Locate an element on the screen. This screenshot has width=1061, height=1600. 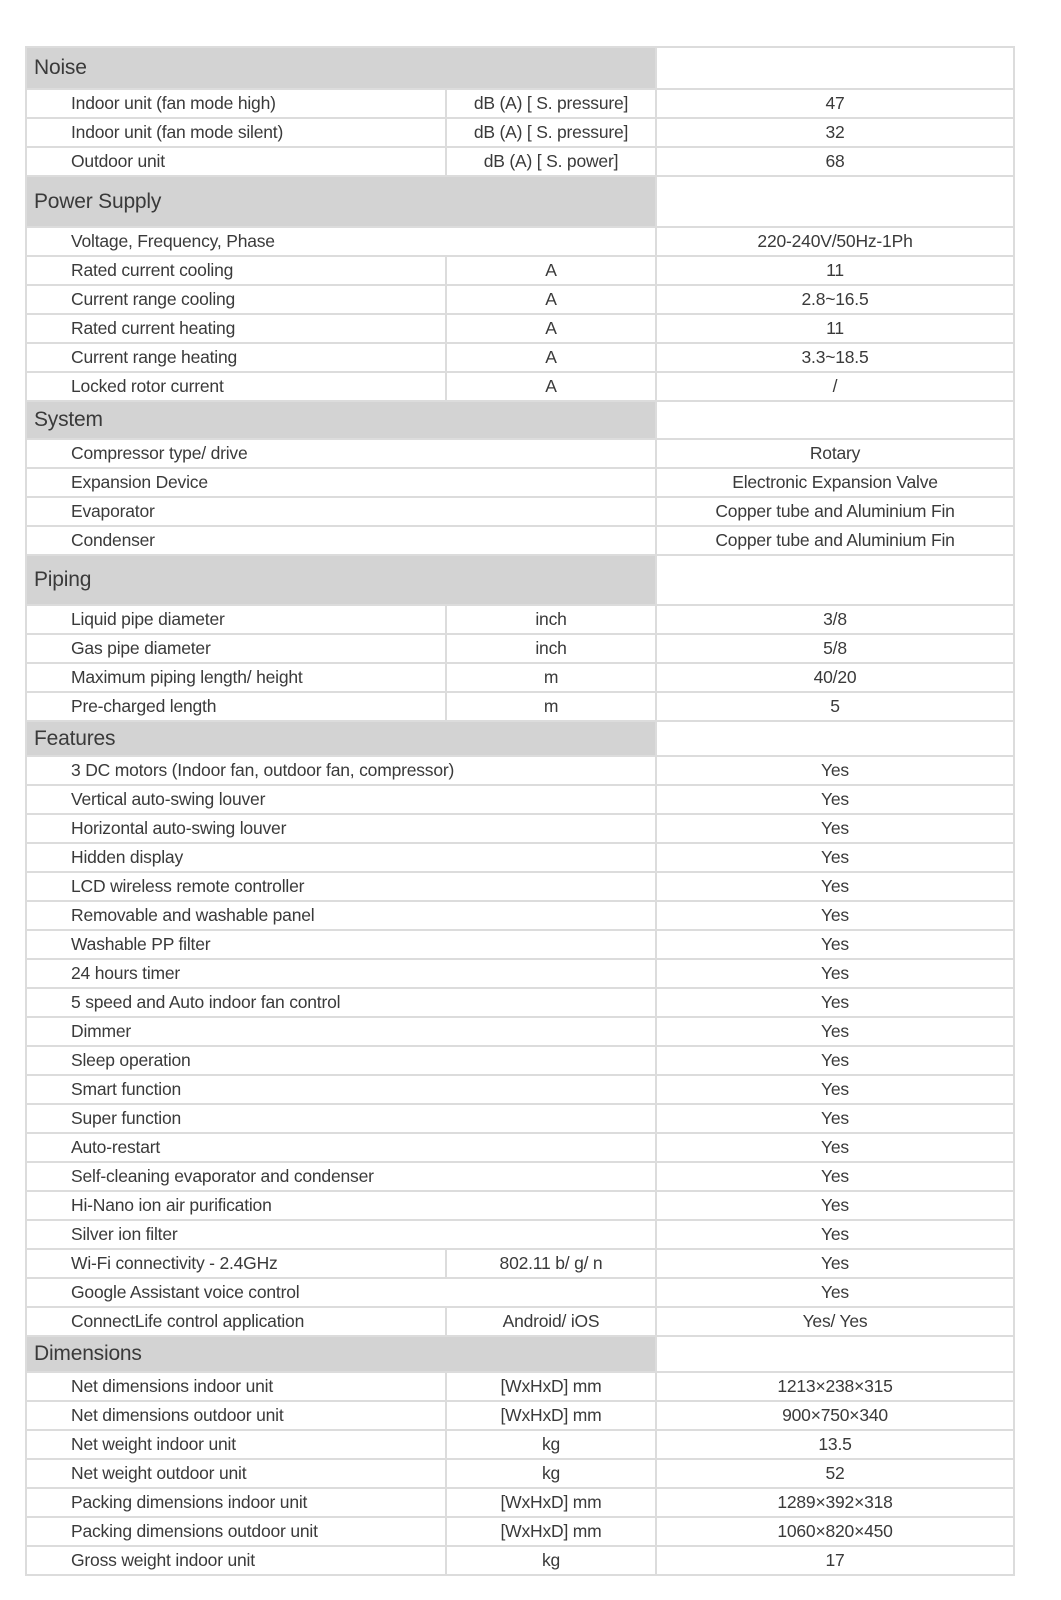
spec-value: 68 is located at coordinates (835, 161).